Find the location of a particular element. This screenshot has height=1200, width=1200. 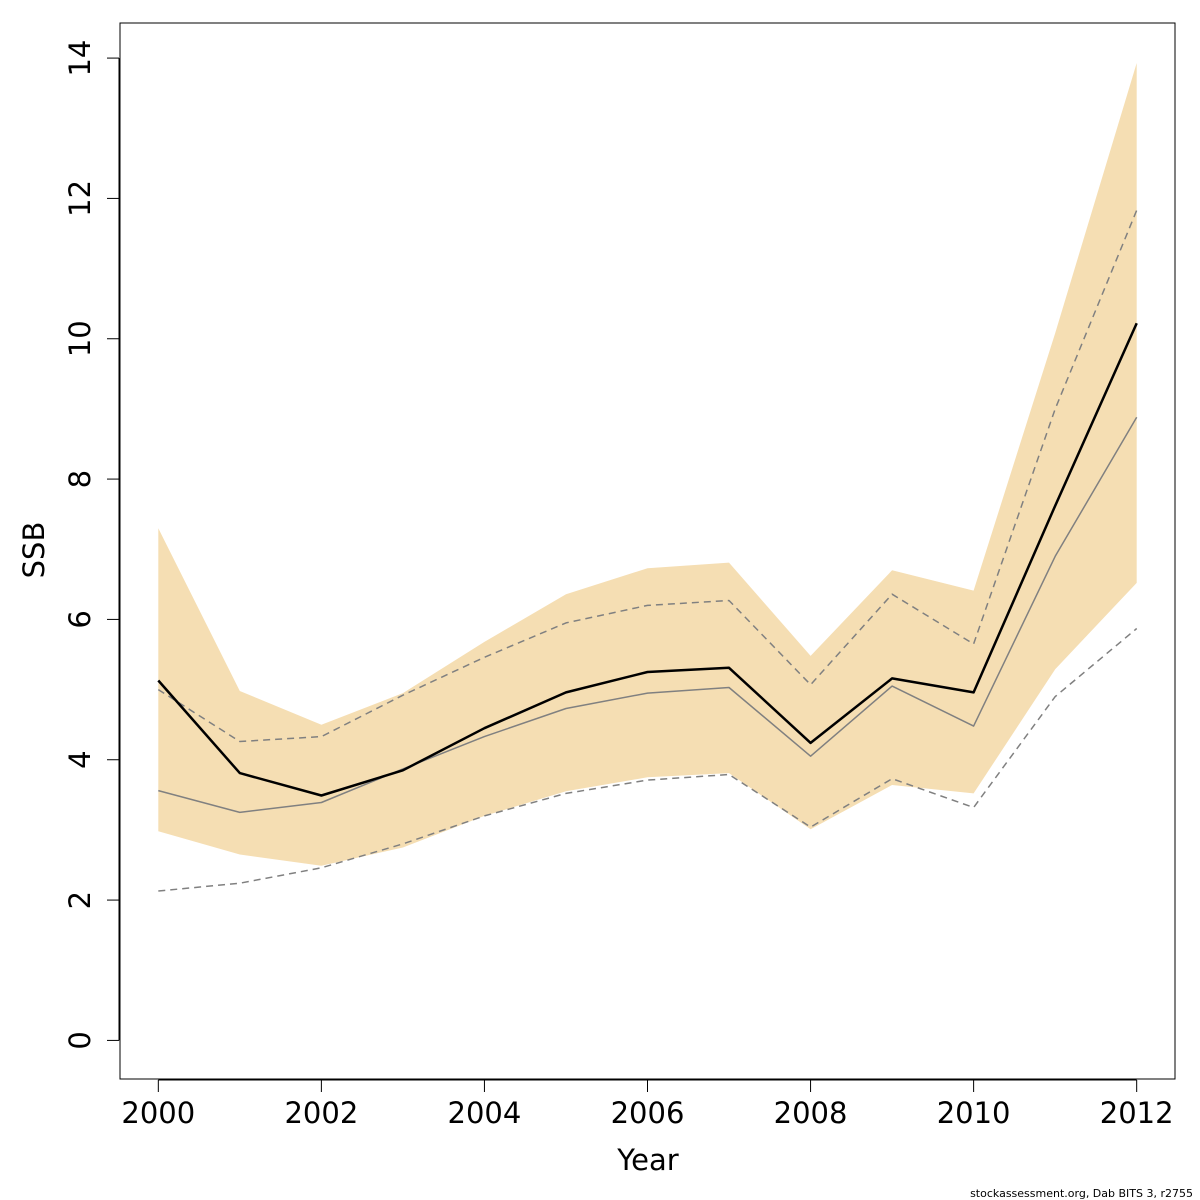

y-tick-label: 12 is located at coordinates (80, 198).